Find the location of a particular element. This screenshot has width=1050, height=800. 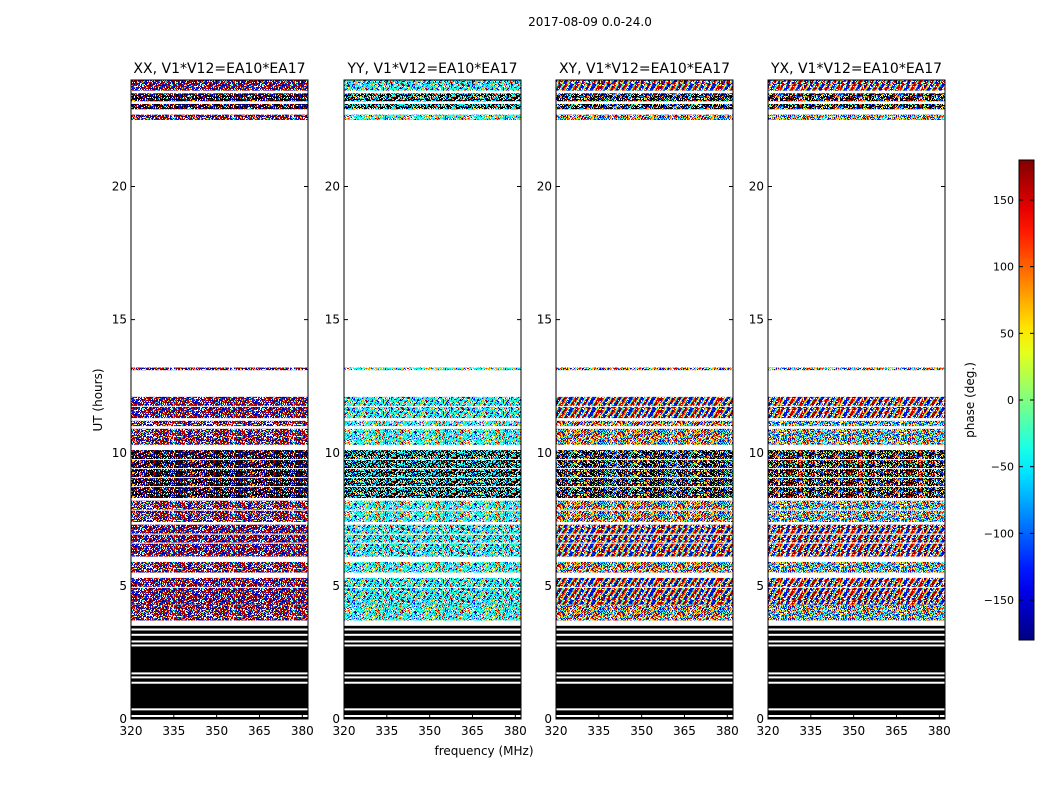

colorbar-tick-label: 100 is located at coordinates (1003, 267).